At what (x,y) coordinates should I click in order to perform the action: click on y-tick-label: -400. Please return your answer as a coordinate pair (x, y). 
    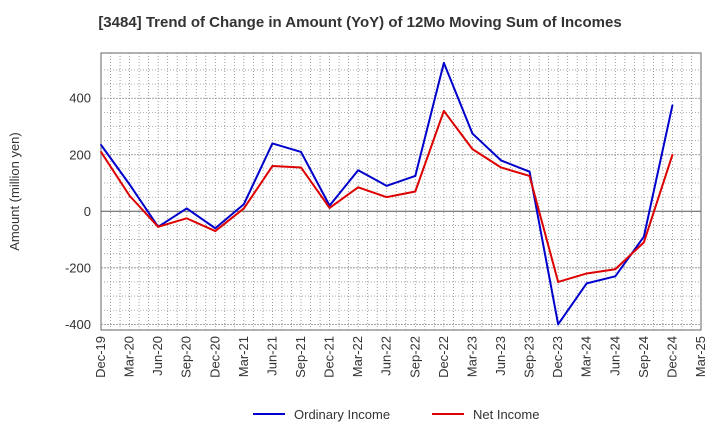
    Looking at the image, I should click on (78, 324).